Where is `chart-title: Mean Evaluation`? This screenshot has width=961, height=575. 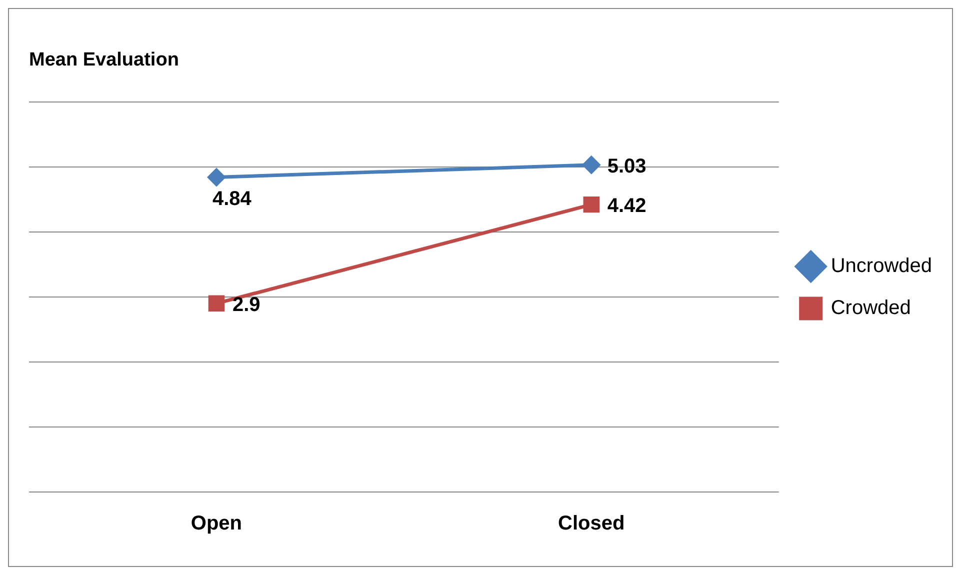
chart-title: Mean Evaluation is located at coordinates (104, 60).